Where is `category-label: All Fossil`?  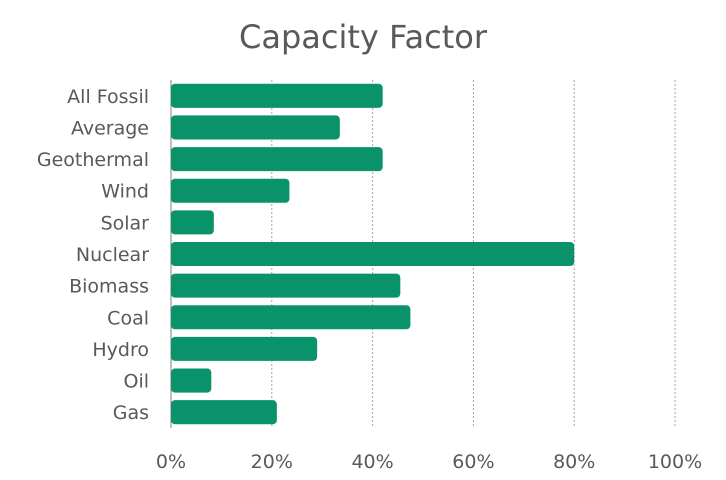
category-label: All Fossil is located at coordinates (108, 97).